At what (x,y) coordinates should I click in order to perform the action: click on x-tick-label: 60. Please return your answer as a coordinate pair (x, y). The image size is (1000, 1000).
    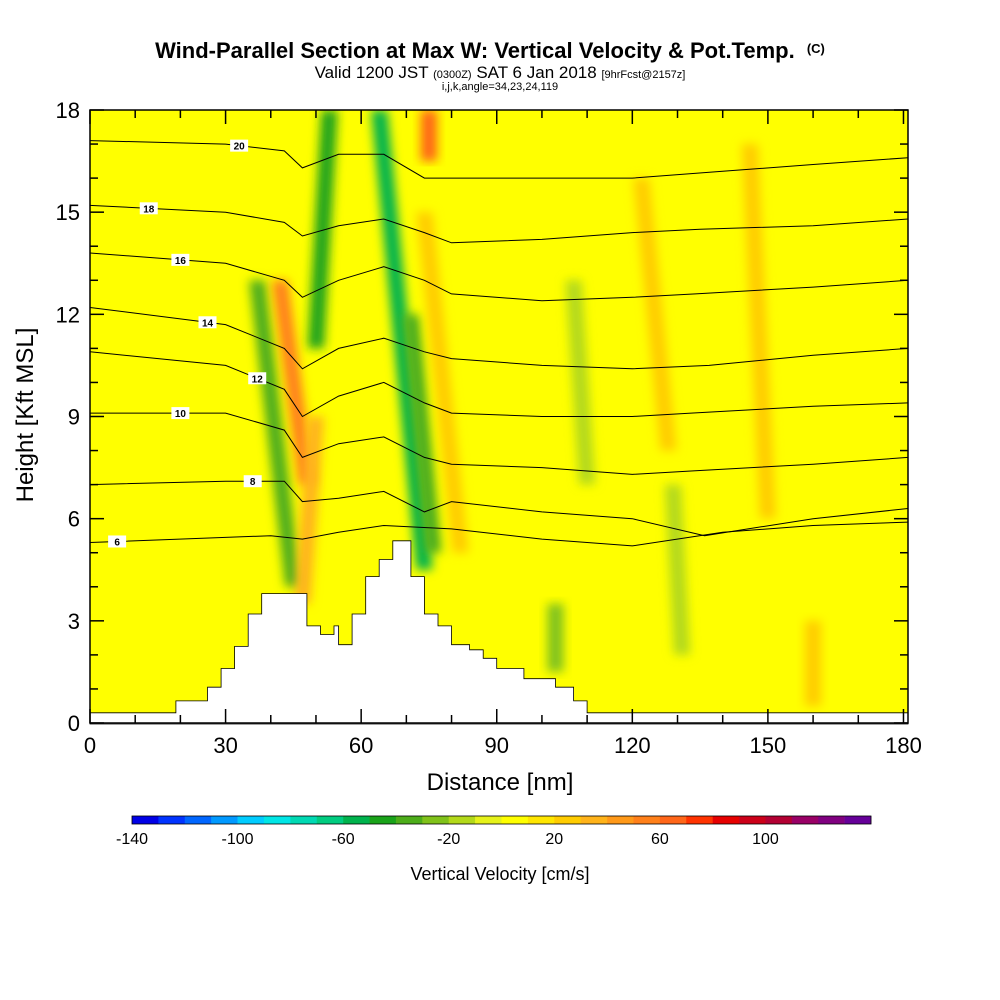
    Looking at the image, I should click on (361, 745).